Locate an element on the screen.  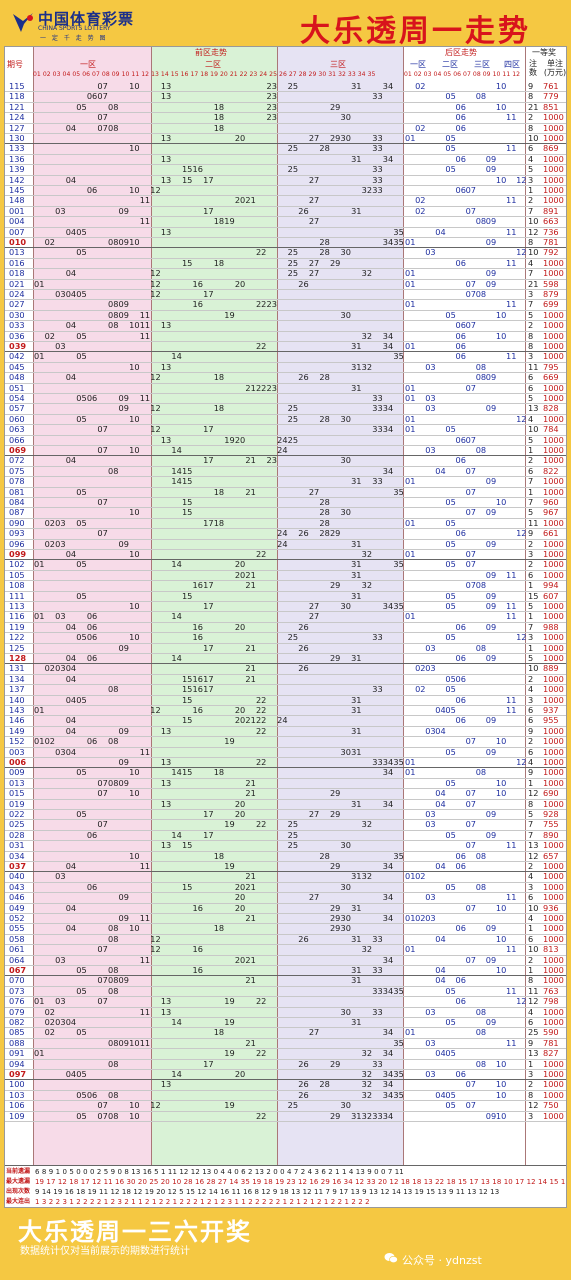
front-ball: 08 is located at coordinates (113, 689).